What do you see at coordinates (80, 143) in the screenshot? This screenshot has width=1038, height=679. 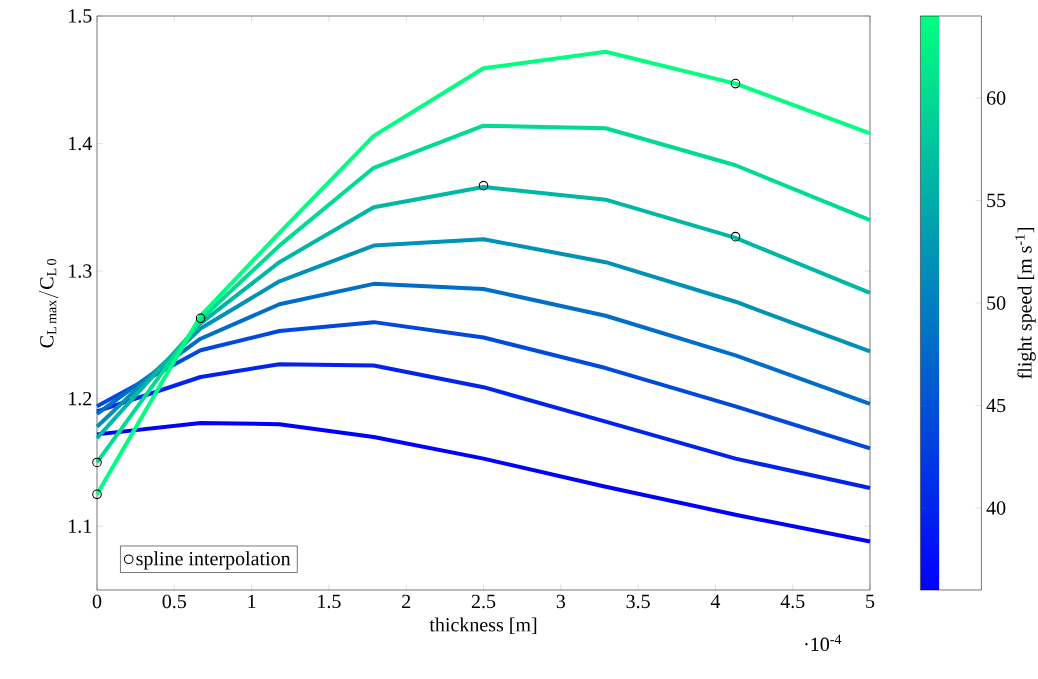 I see `y-tick-label: 1.4` at bounding box center [80, 143].